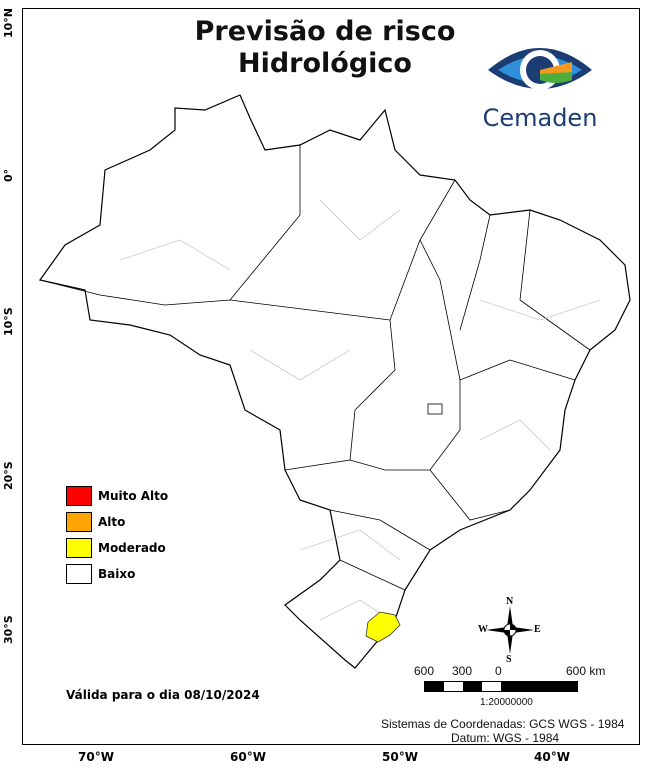 The width and height of the screenshot is (651, 768). Describe the element at coordinates (96, 757) in the screenshot. I see `lon-label: 70°W` at that location.